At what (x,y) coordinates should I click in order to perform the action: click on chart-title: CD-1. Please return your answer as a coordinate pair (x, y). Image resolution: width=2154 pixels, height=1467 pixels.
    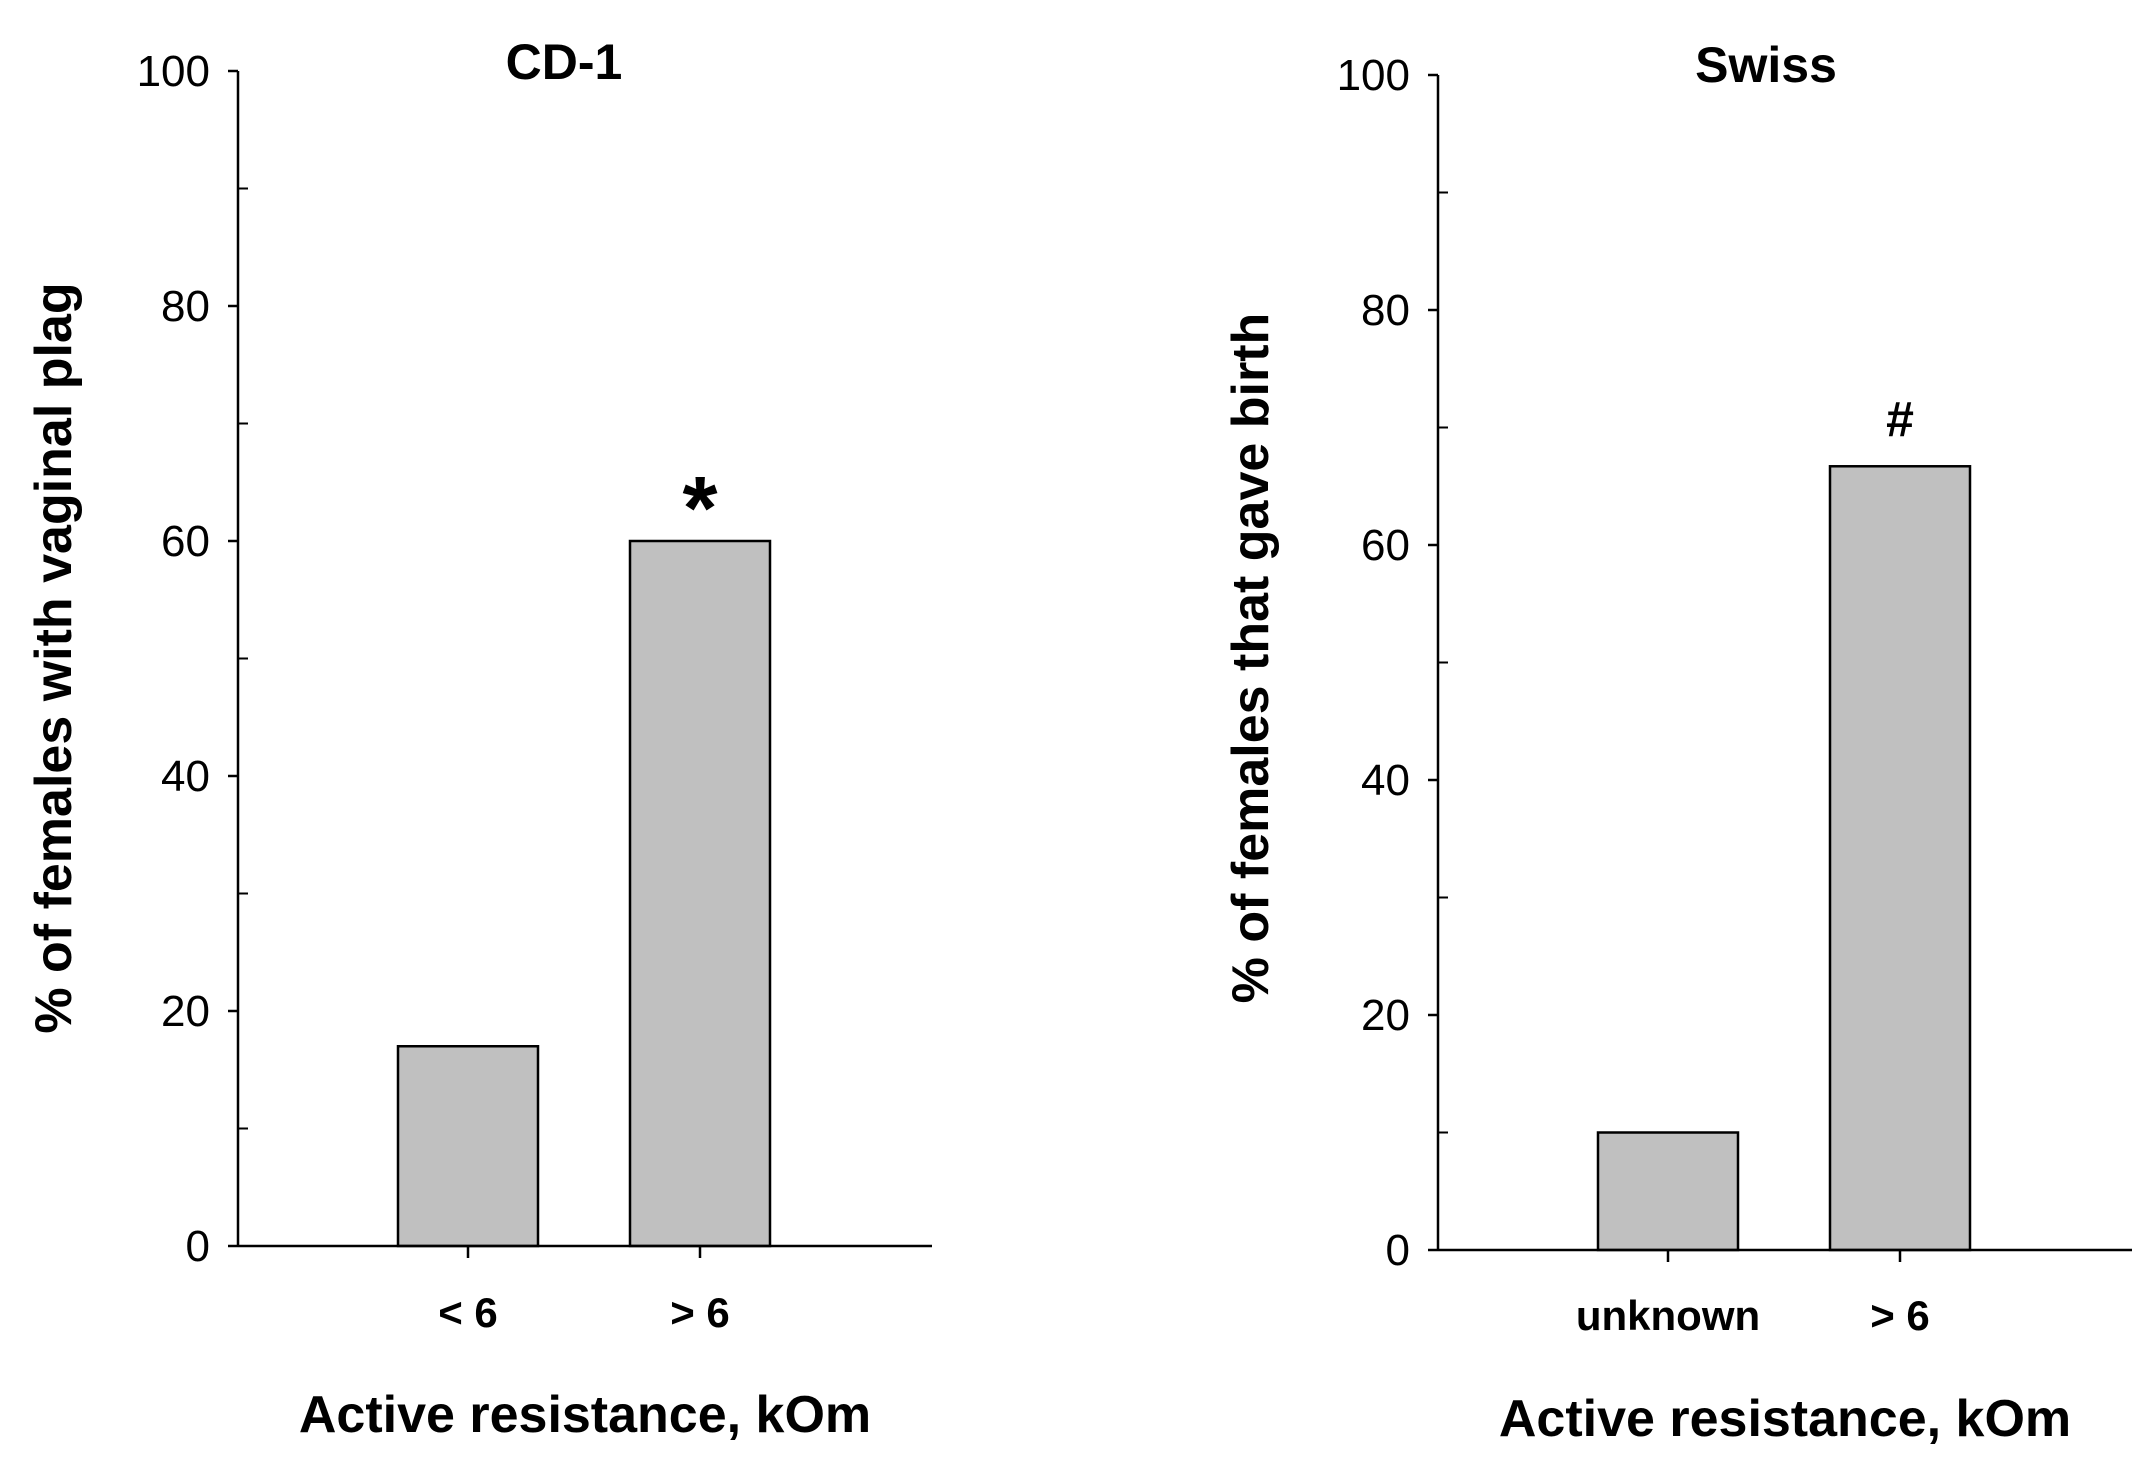
    Looking at the image, I should click on (564, 62).